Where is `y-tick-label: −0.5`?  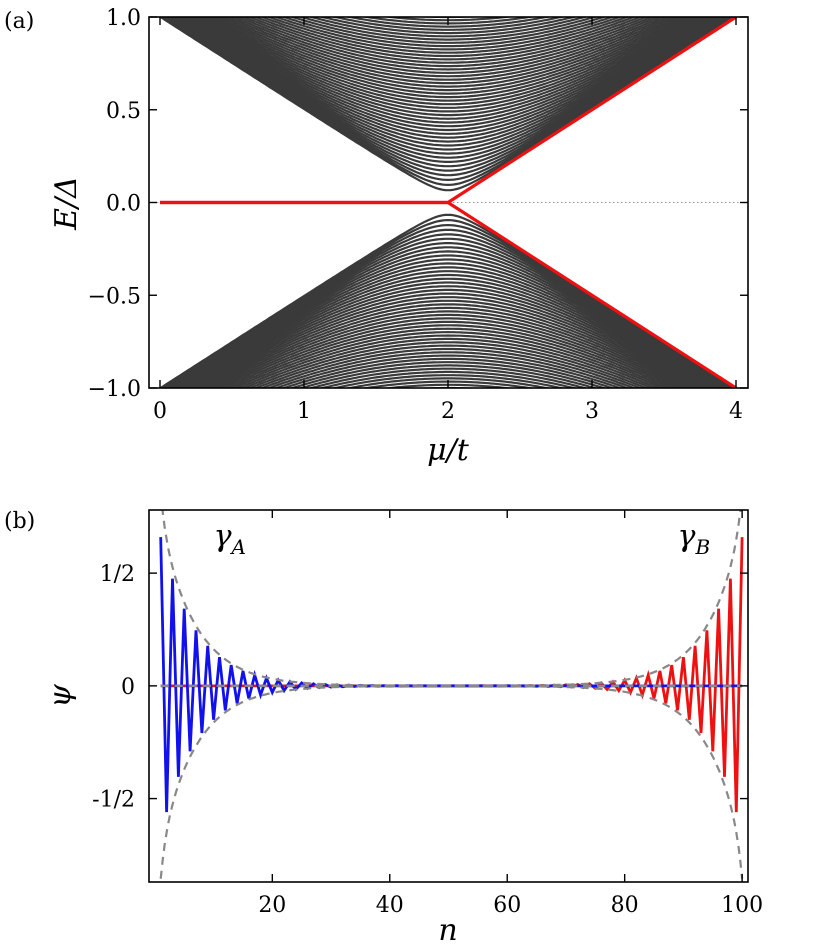
y-tick-label: −0.5 is located at coordinates (114, 296).